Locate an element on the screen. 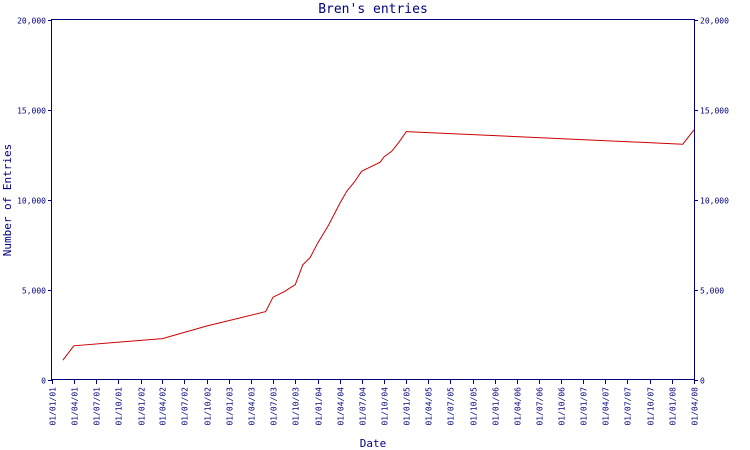  x-tick-label: 01/07/05 is located at coordinates (451, 406).